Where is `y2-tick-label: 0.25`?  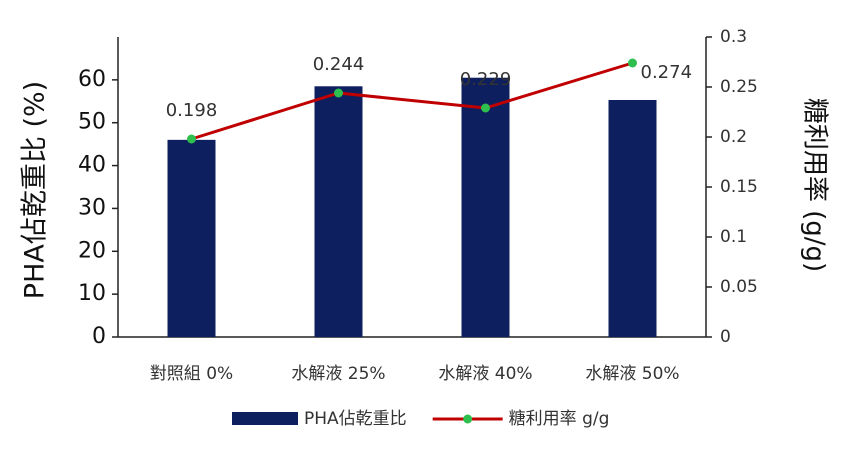 y2-tick-label: 0.25 is located at coordinates (739, 87).